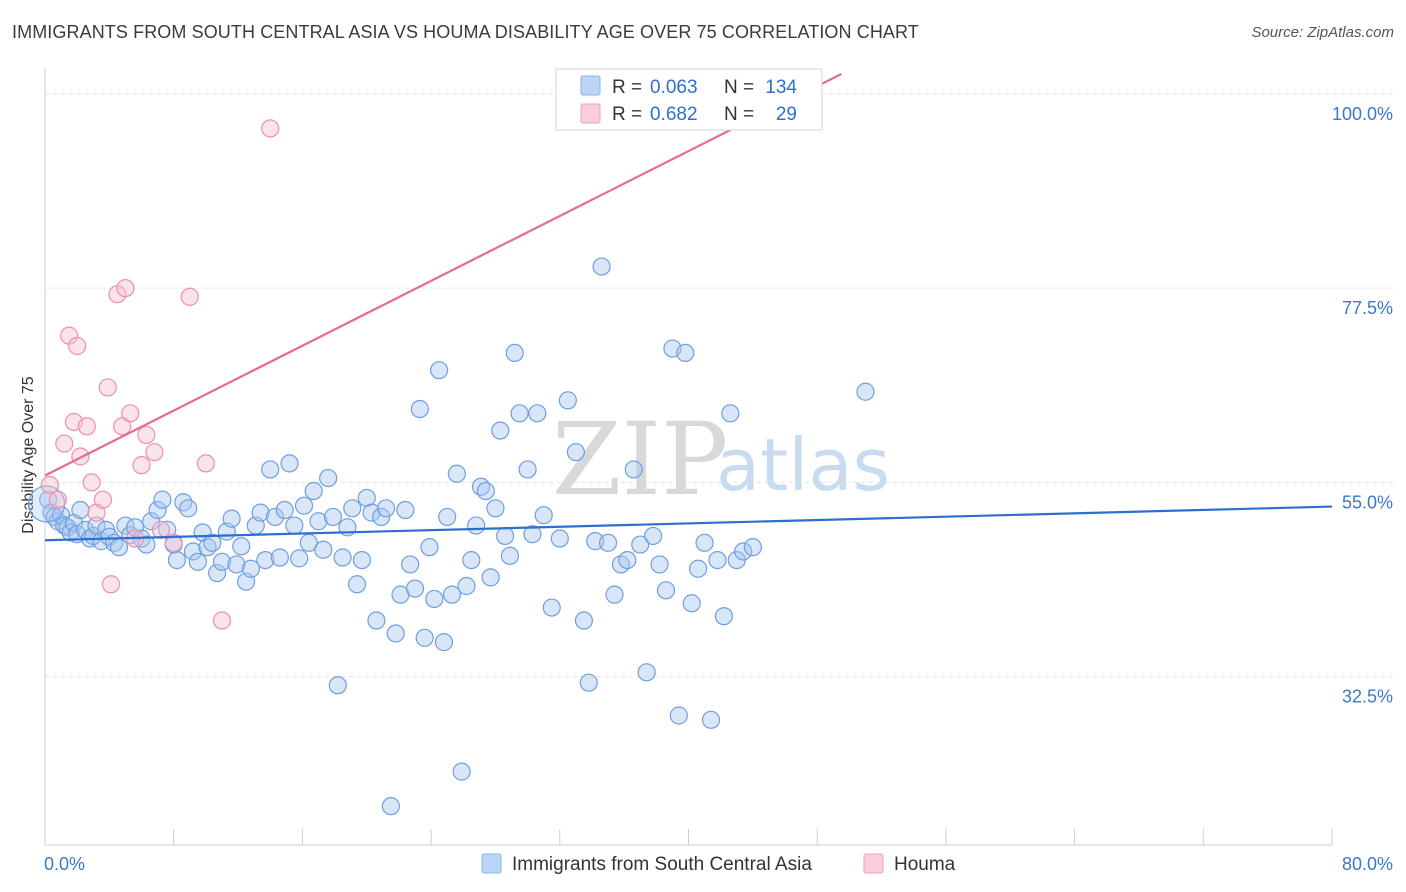 The width and height of the screenshot is (1406, 892). Describe the element at coordinates (1362, 405) in the screenshot. I see `y-tick-labels: 32.5% 55.0% 77.5% 100.0%` at that location.